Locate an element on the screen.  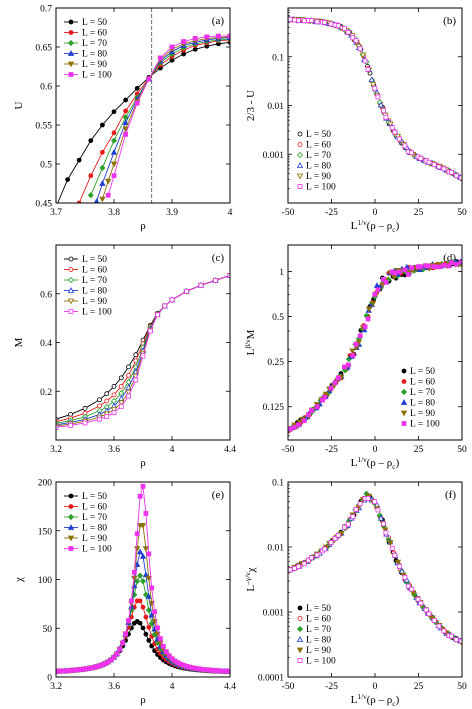
x-tick-label: 3.6 is located at coordinates (114, 687).